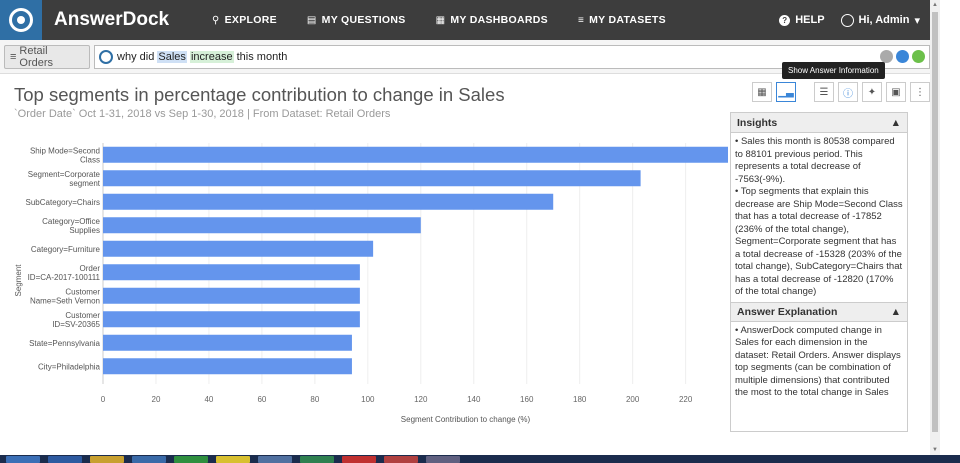  I want to click on nav-my-questions: ▤ MY QUESTIONS, so click(356, 20).